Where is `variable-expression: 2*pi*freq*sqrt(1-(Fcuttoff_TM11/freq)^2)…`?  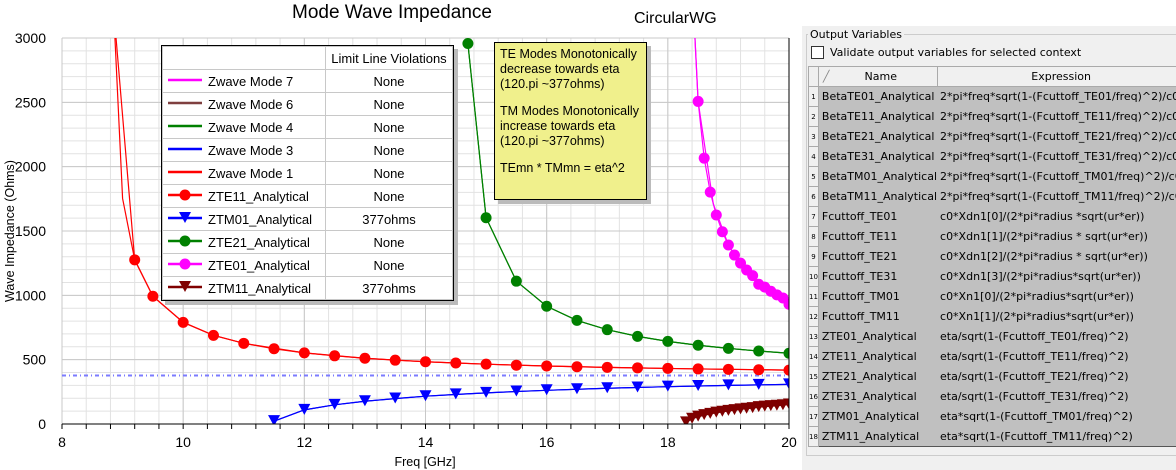 variable-expression: 2*pi*freq*sqrt(1-(Fcuttoff_TM11/freq)^2)… is located at coordinates (1056, 196).